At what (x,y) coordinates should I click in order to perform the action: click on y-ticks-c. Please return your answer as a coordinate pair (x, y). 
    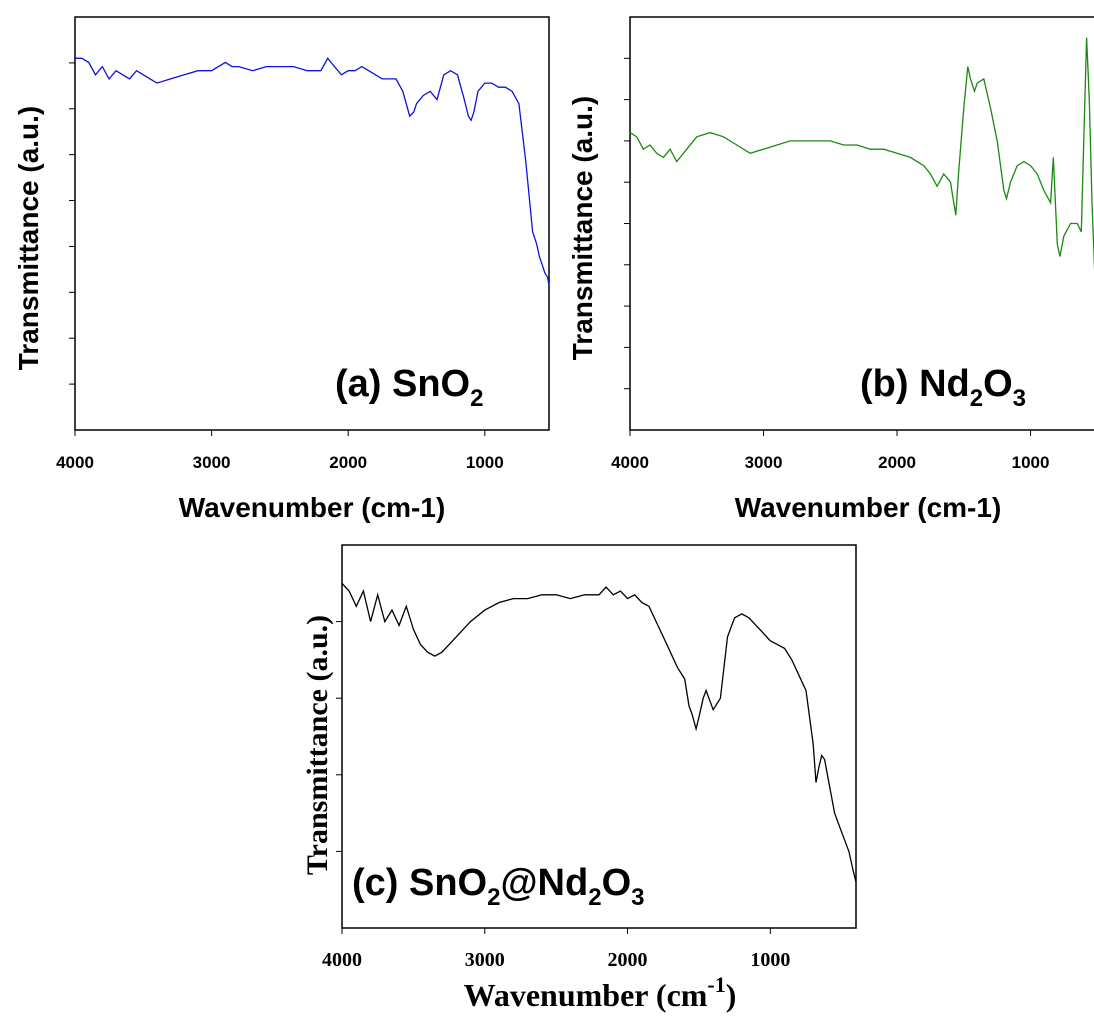
    Looking at the image, I should click on (339, 736).